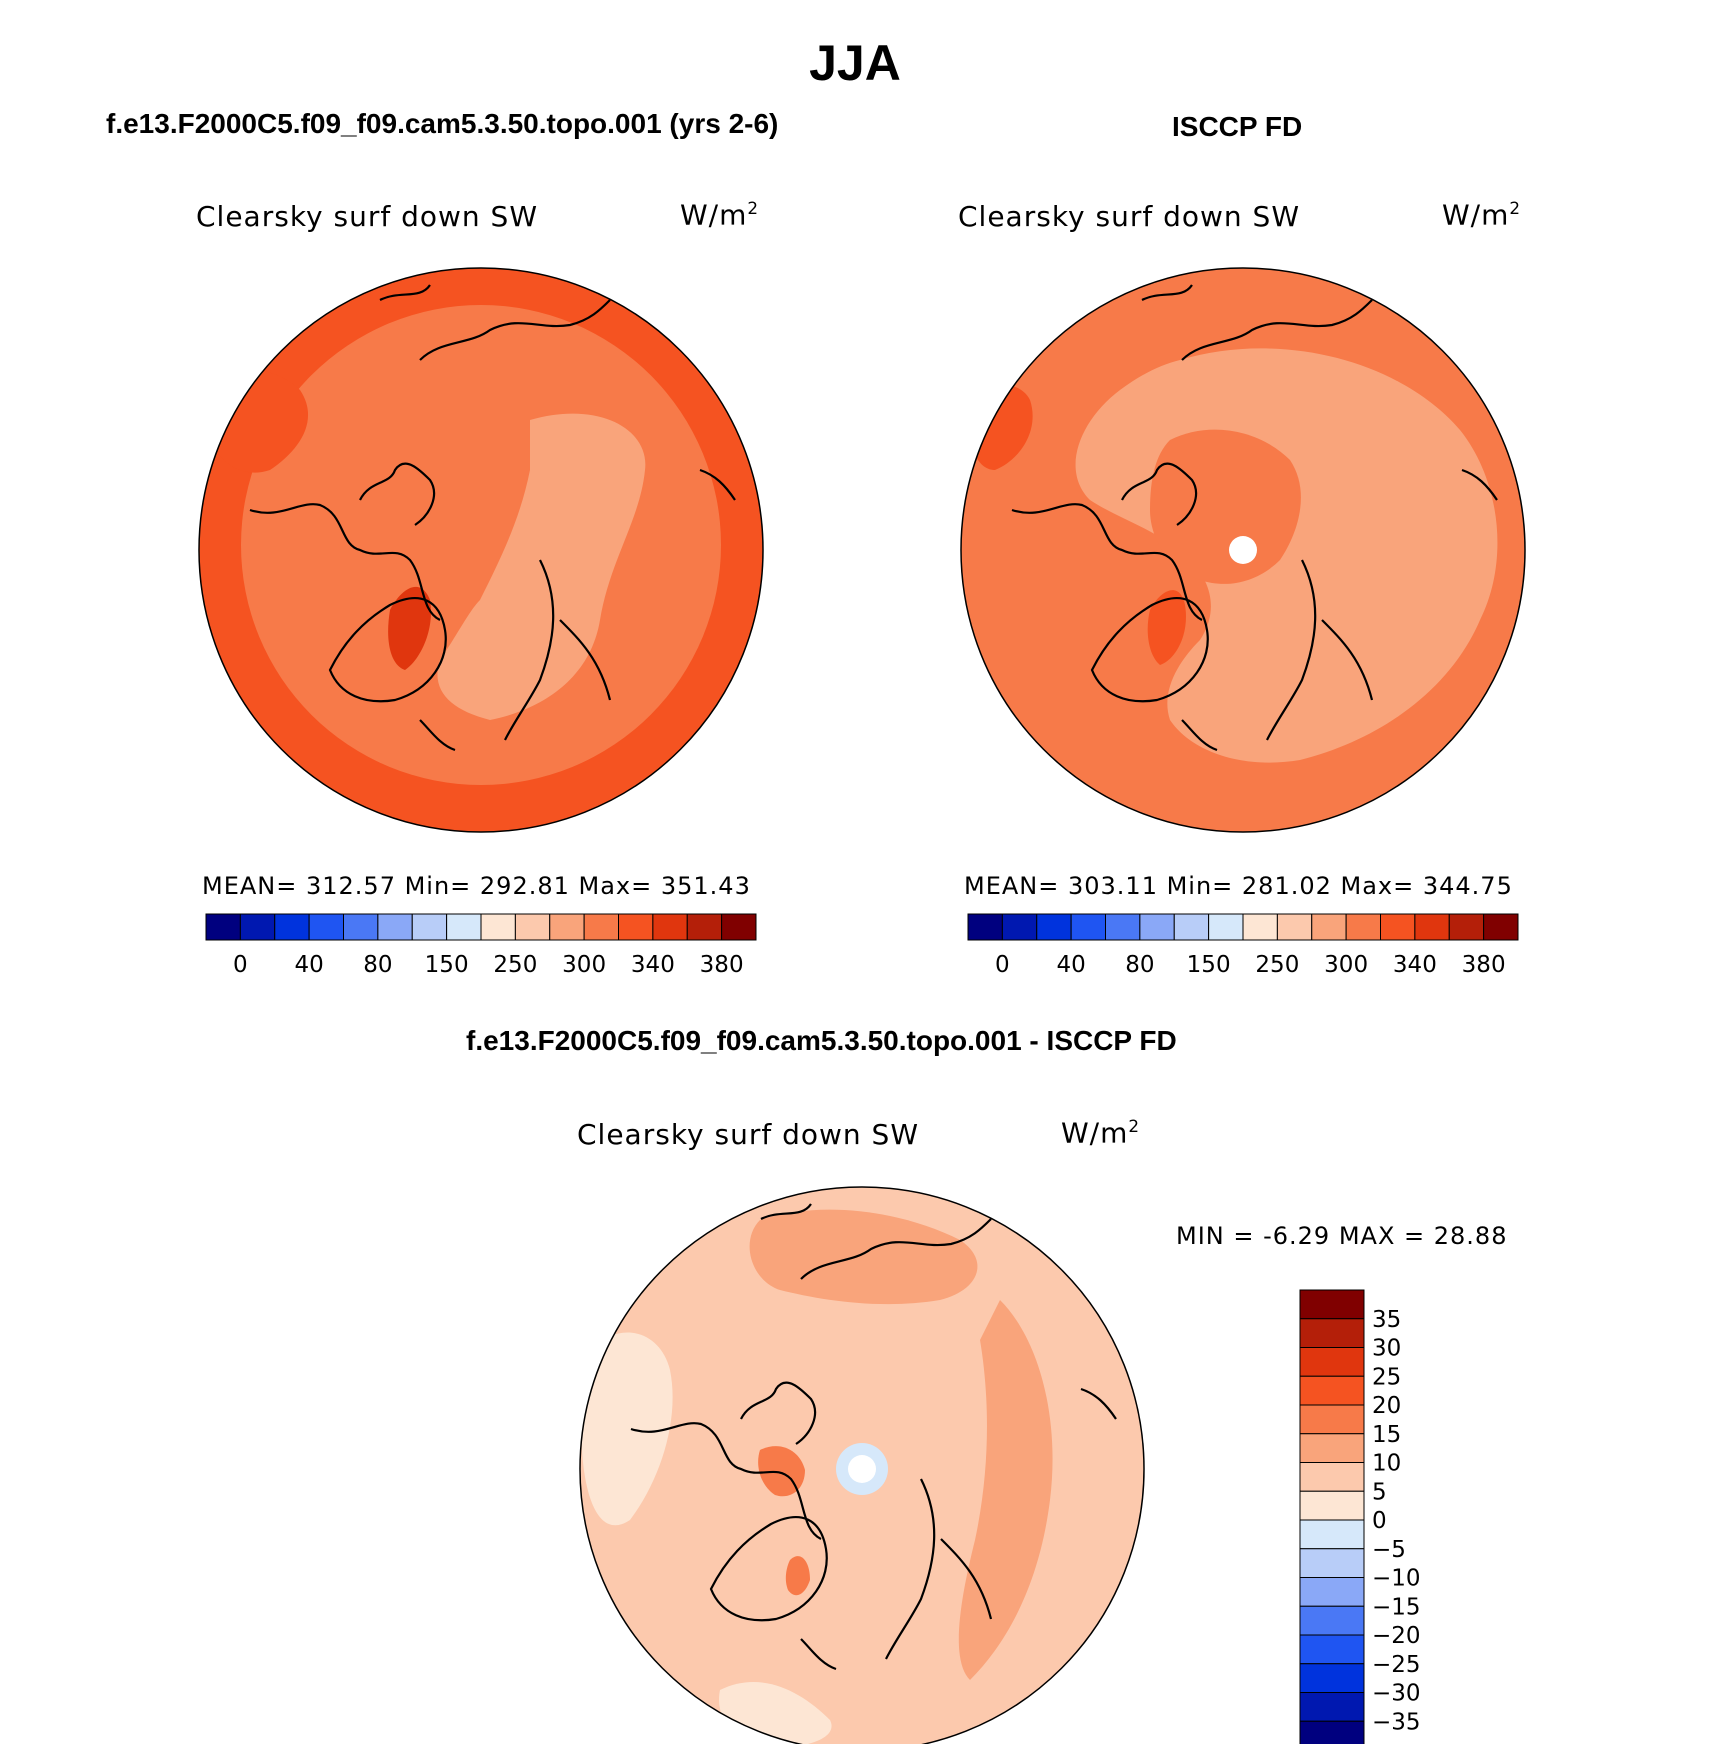 The height and width of the screenshot is (1744, 1710). Describe the element at coordinates (447, 965) in the screenshot. I see `panel1-colorbar-tick-label: 150` at that location.